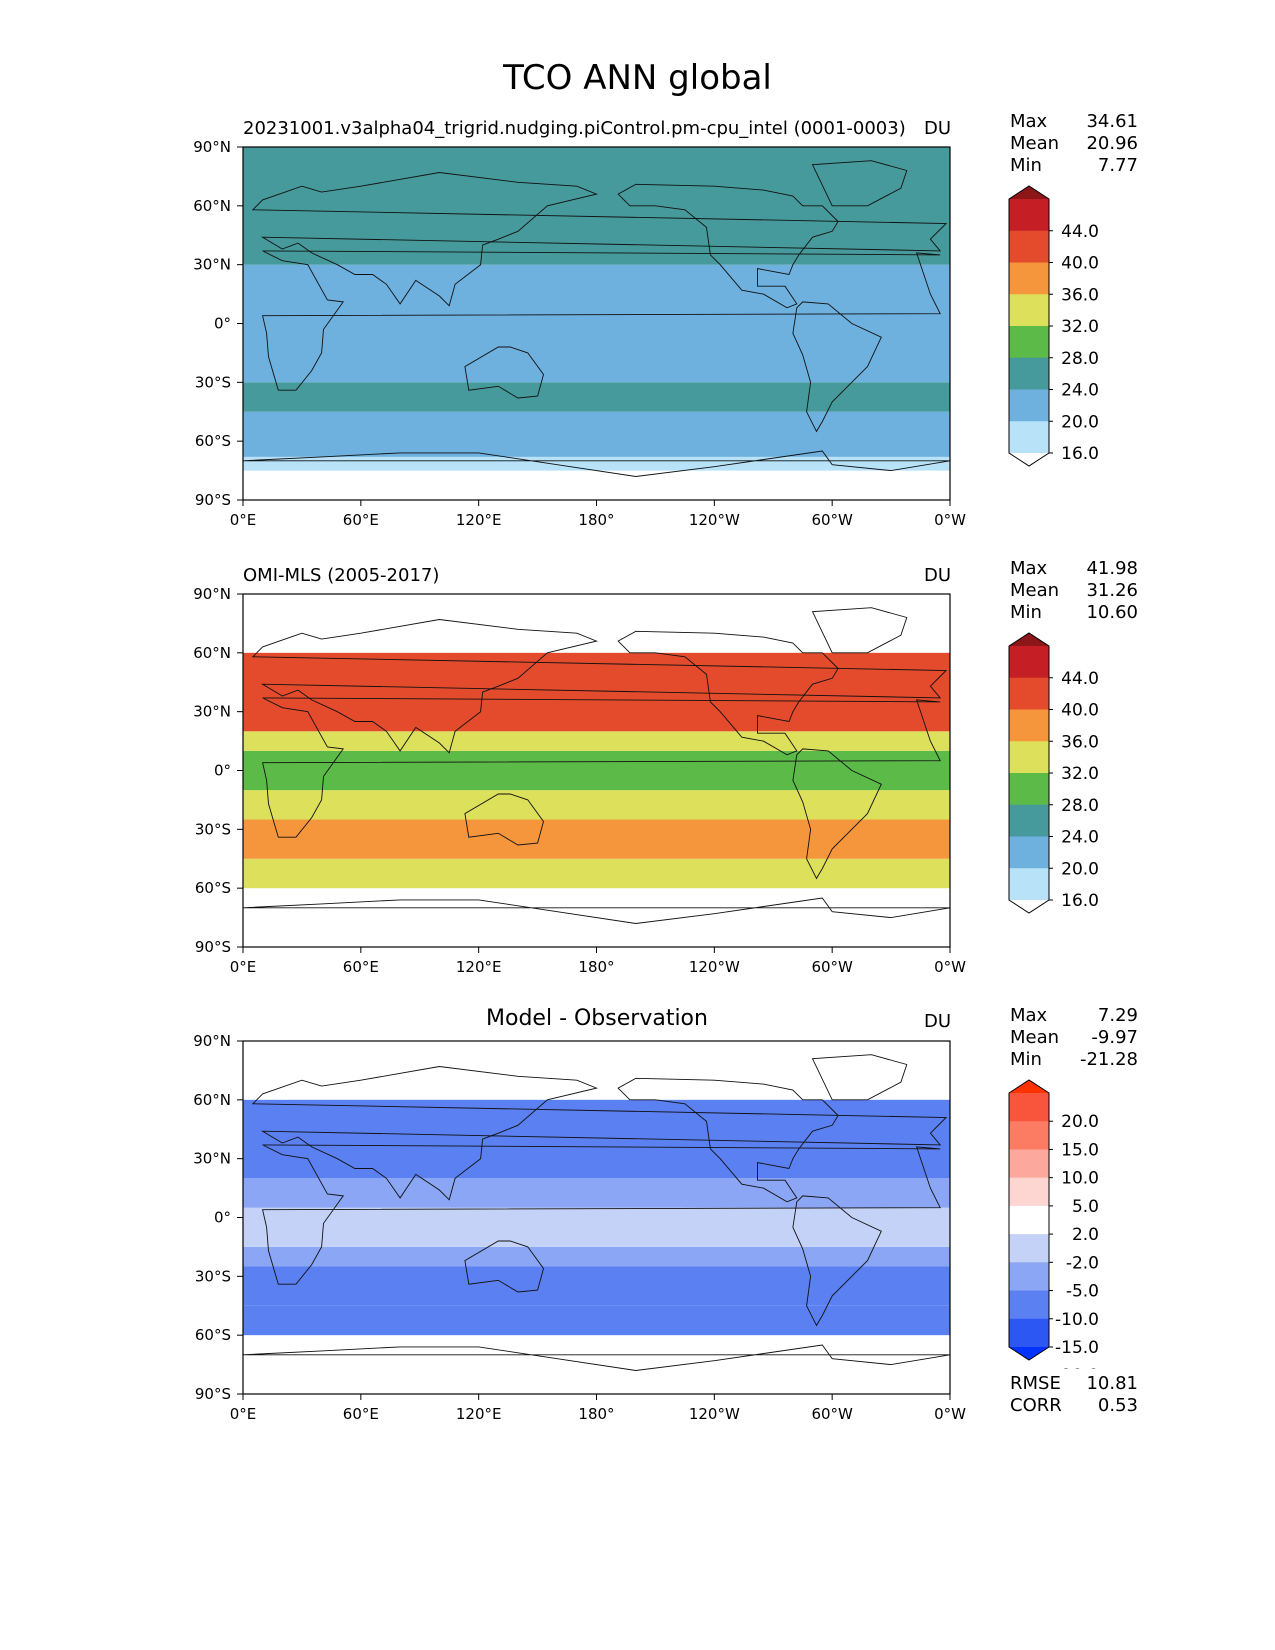 This screenshot has height=1650, width=1275. I want to click on panel-2-left-title: OMI-MLS (2005-2017), so click(341, 575).